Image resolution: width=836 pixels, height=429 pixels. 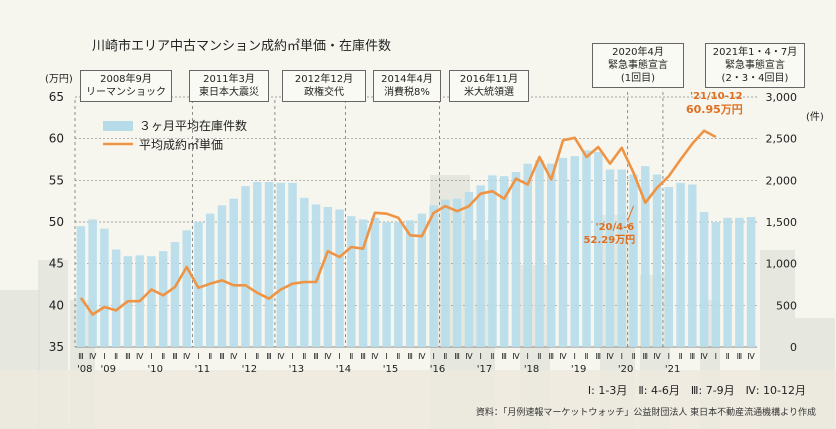 I want to click on event-name: 政権交代, so click(x=324, y=92).